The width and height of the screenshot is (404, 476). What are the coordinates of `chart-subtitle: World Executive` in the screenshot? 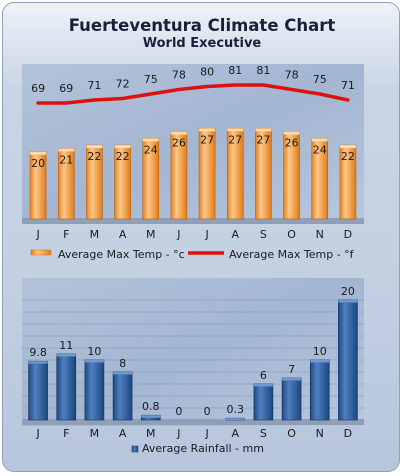 It's located at (202, 43).